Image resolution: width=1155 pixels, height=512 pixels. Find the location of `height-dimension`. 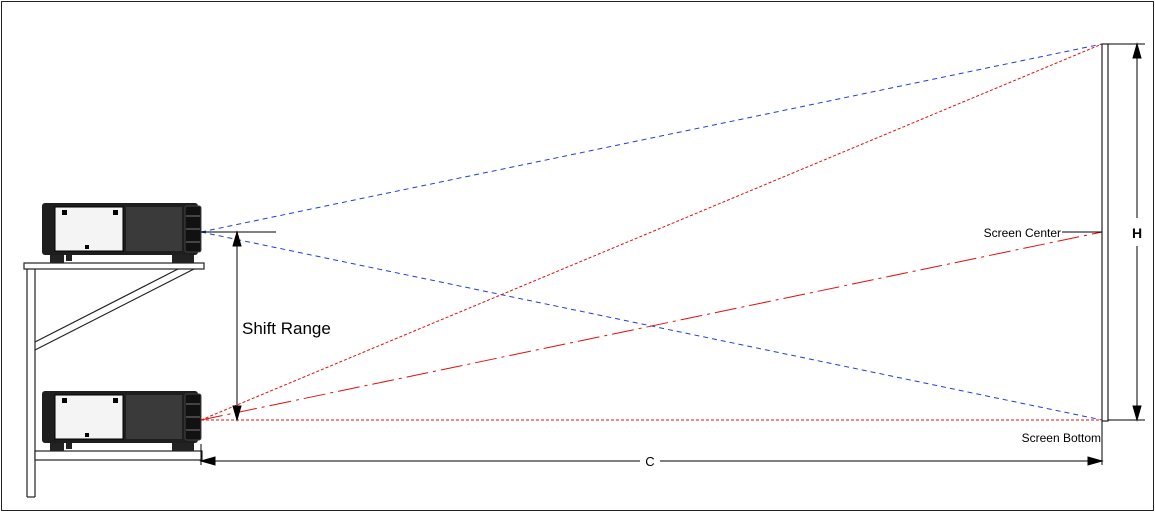

height-dimension is located at coordinates (1126, 232).